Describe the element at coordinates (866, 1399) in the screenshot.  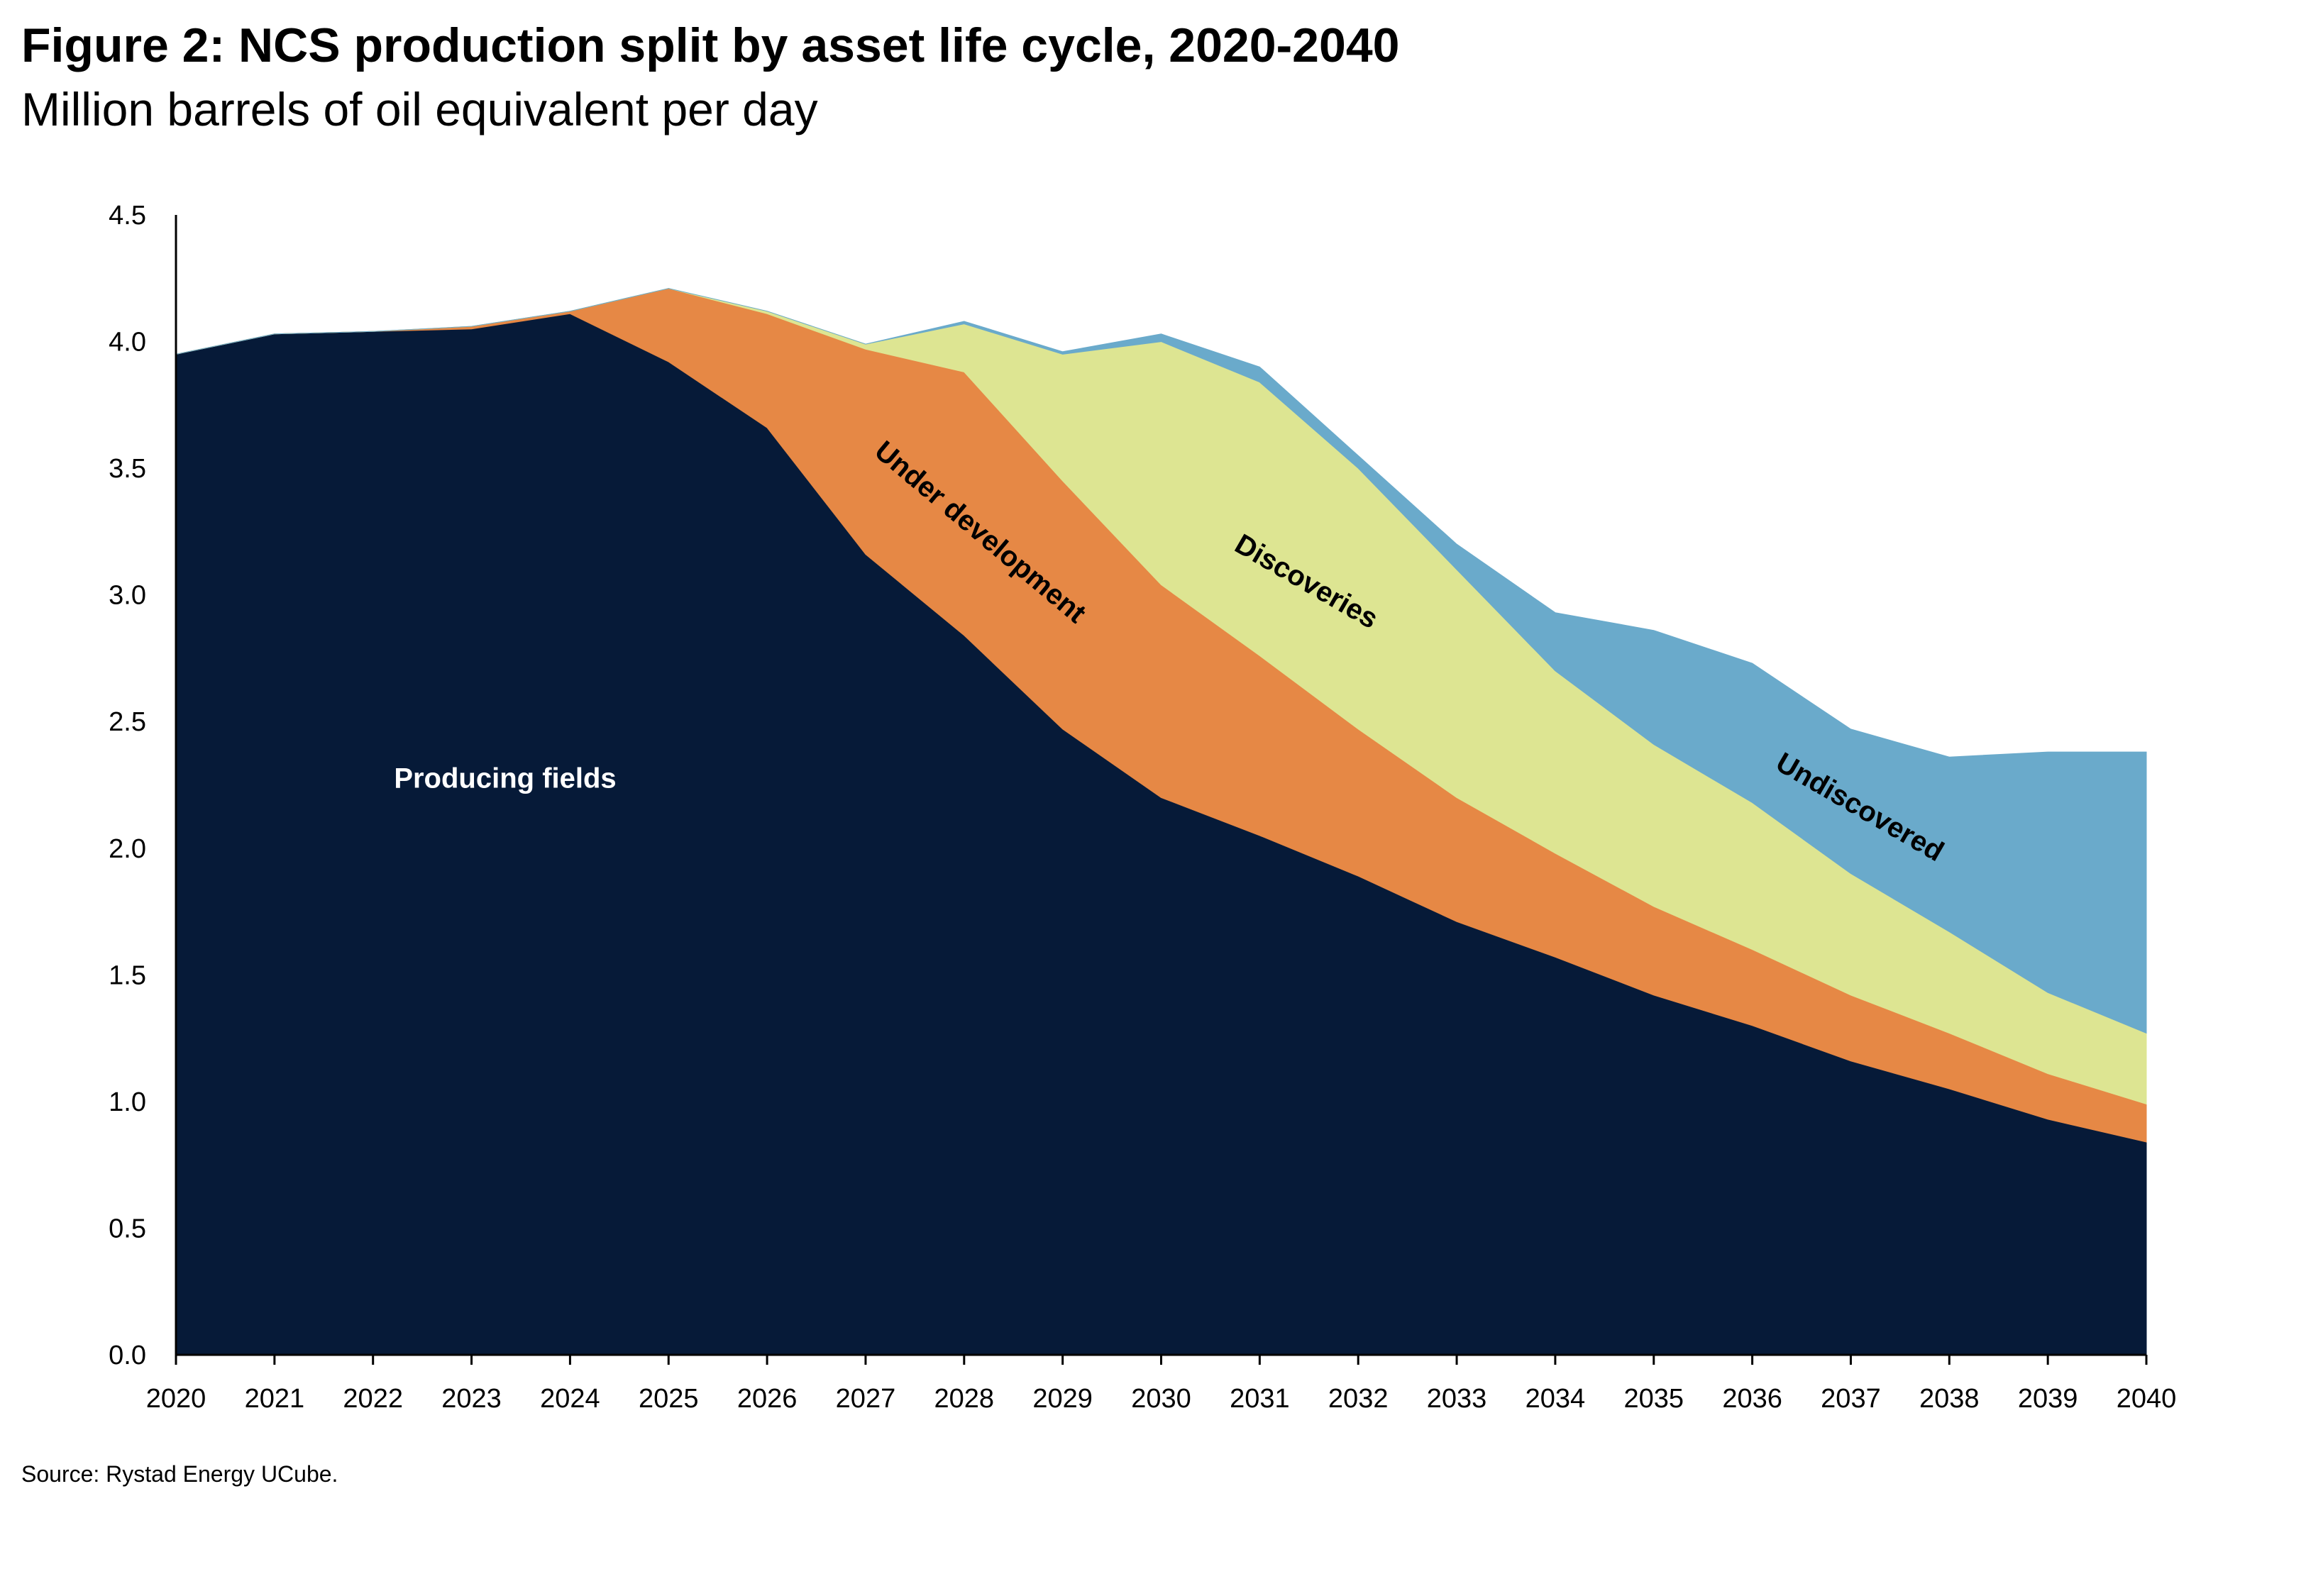
I see `x-tick-label: 2027` at that location.